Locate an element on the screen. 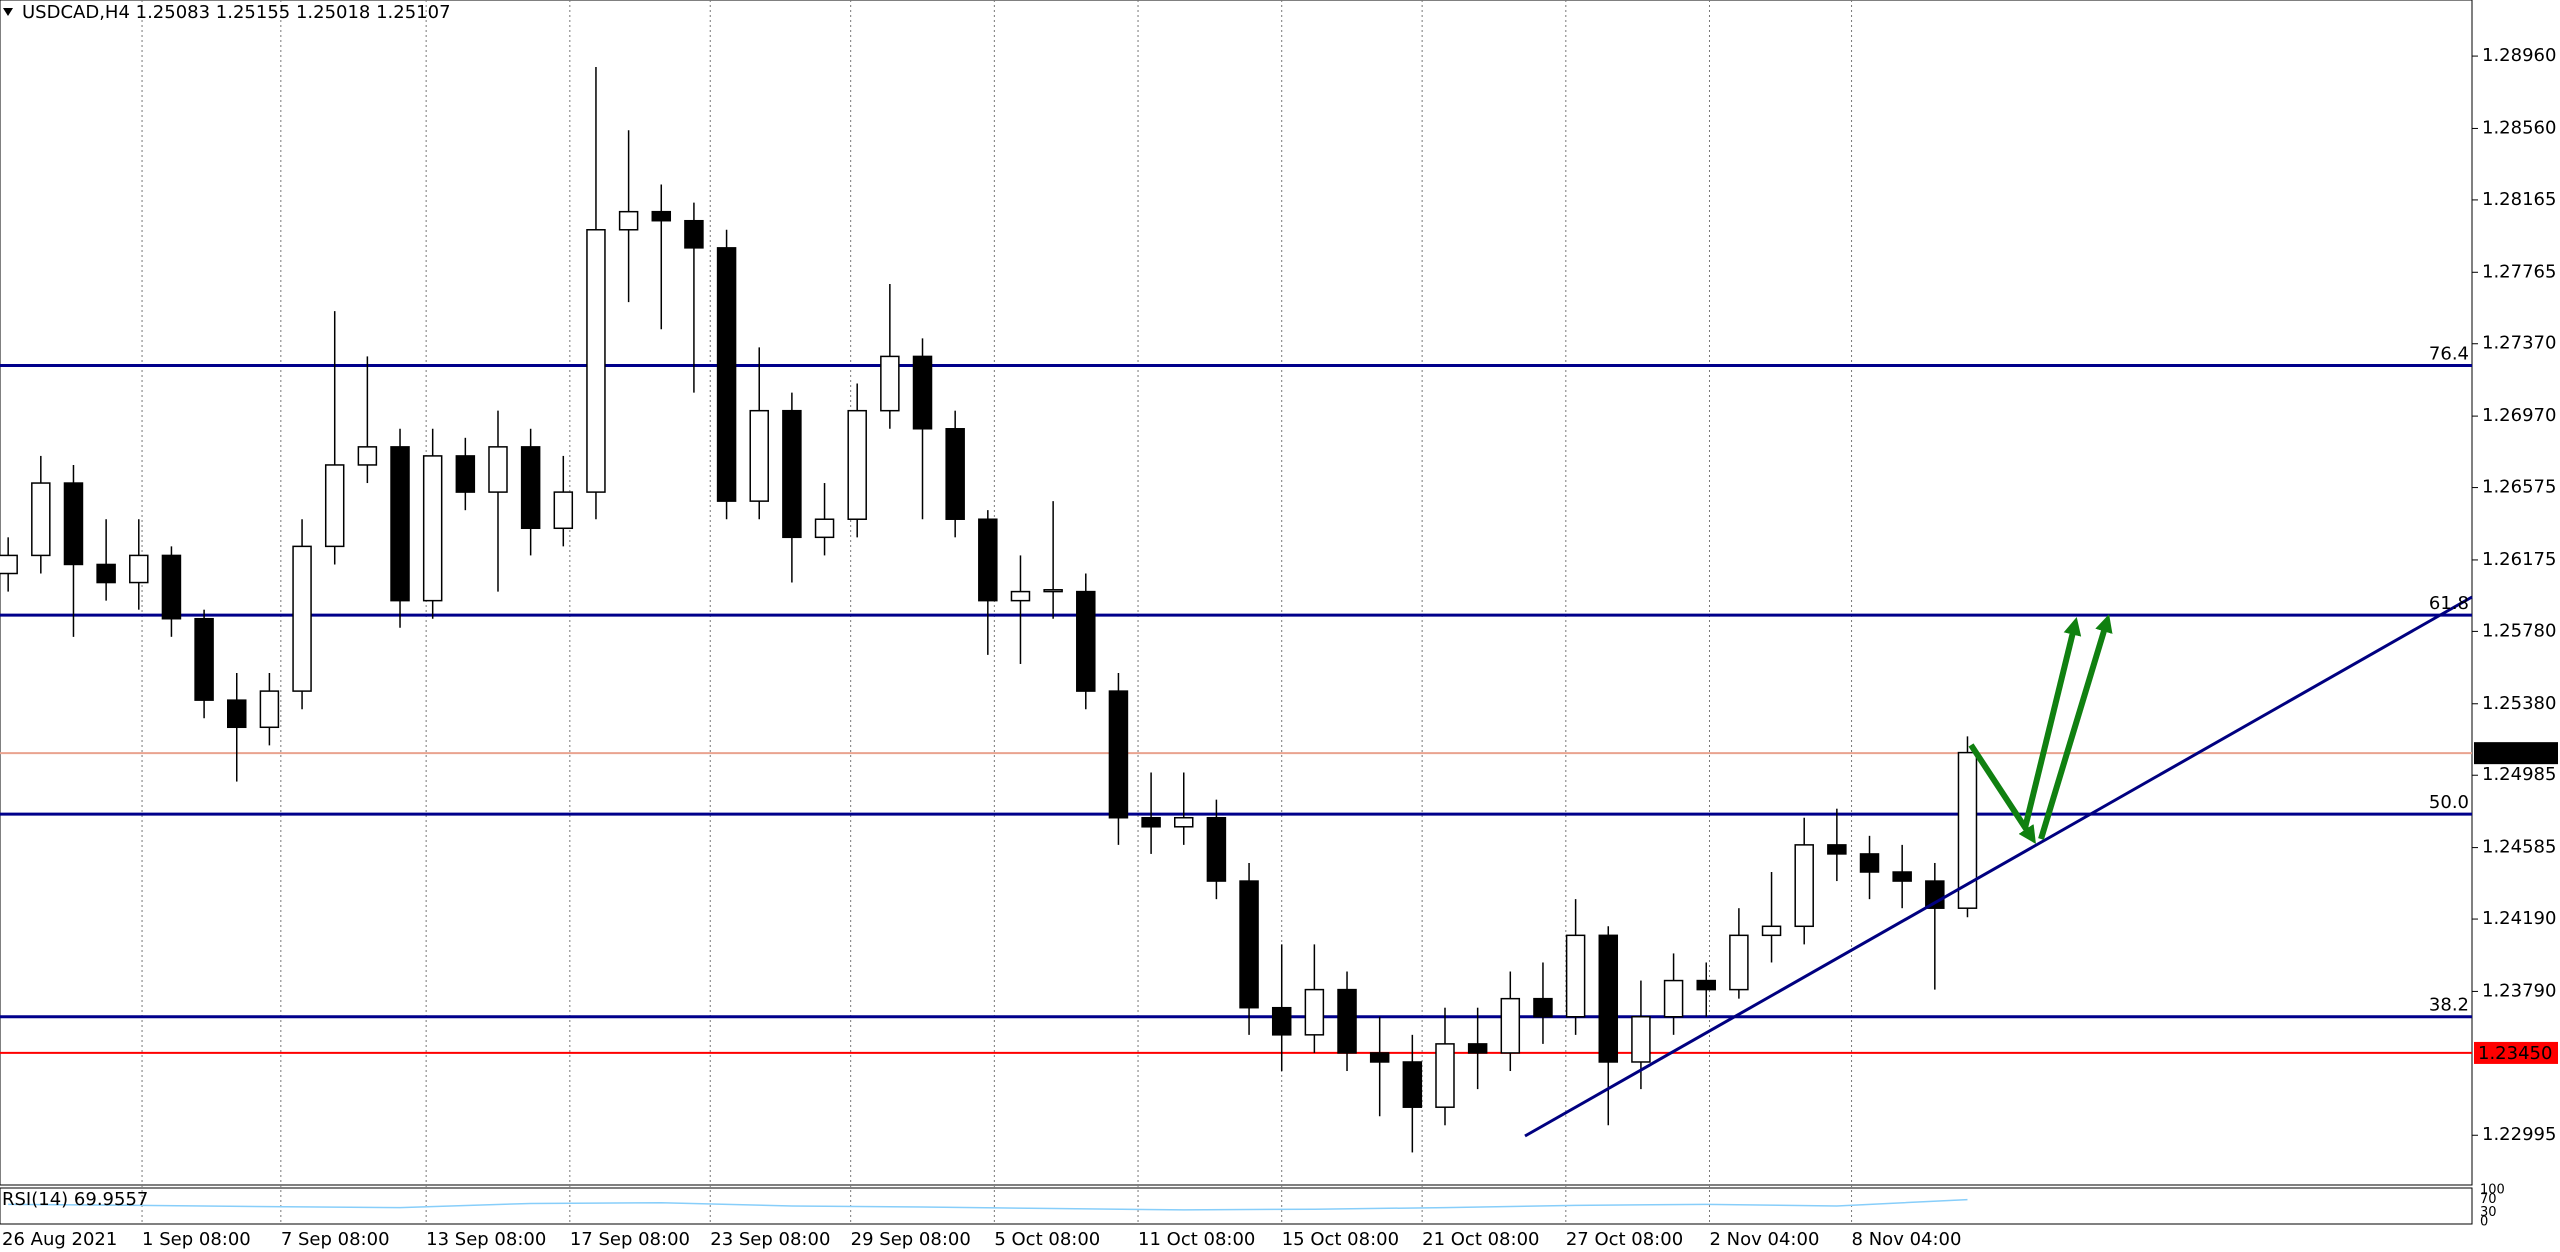  x-tick-label: 5 Oct 08:00 is located at coordinates (1047, 1239).